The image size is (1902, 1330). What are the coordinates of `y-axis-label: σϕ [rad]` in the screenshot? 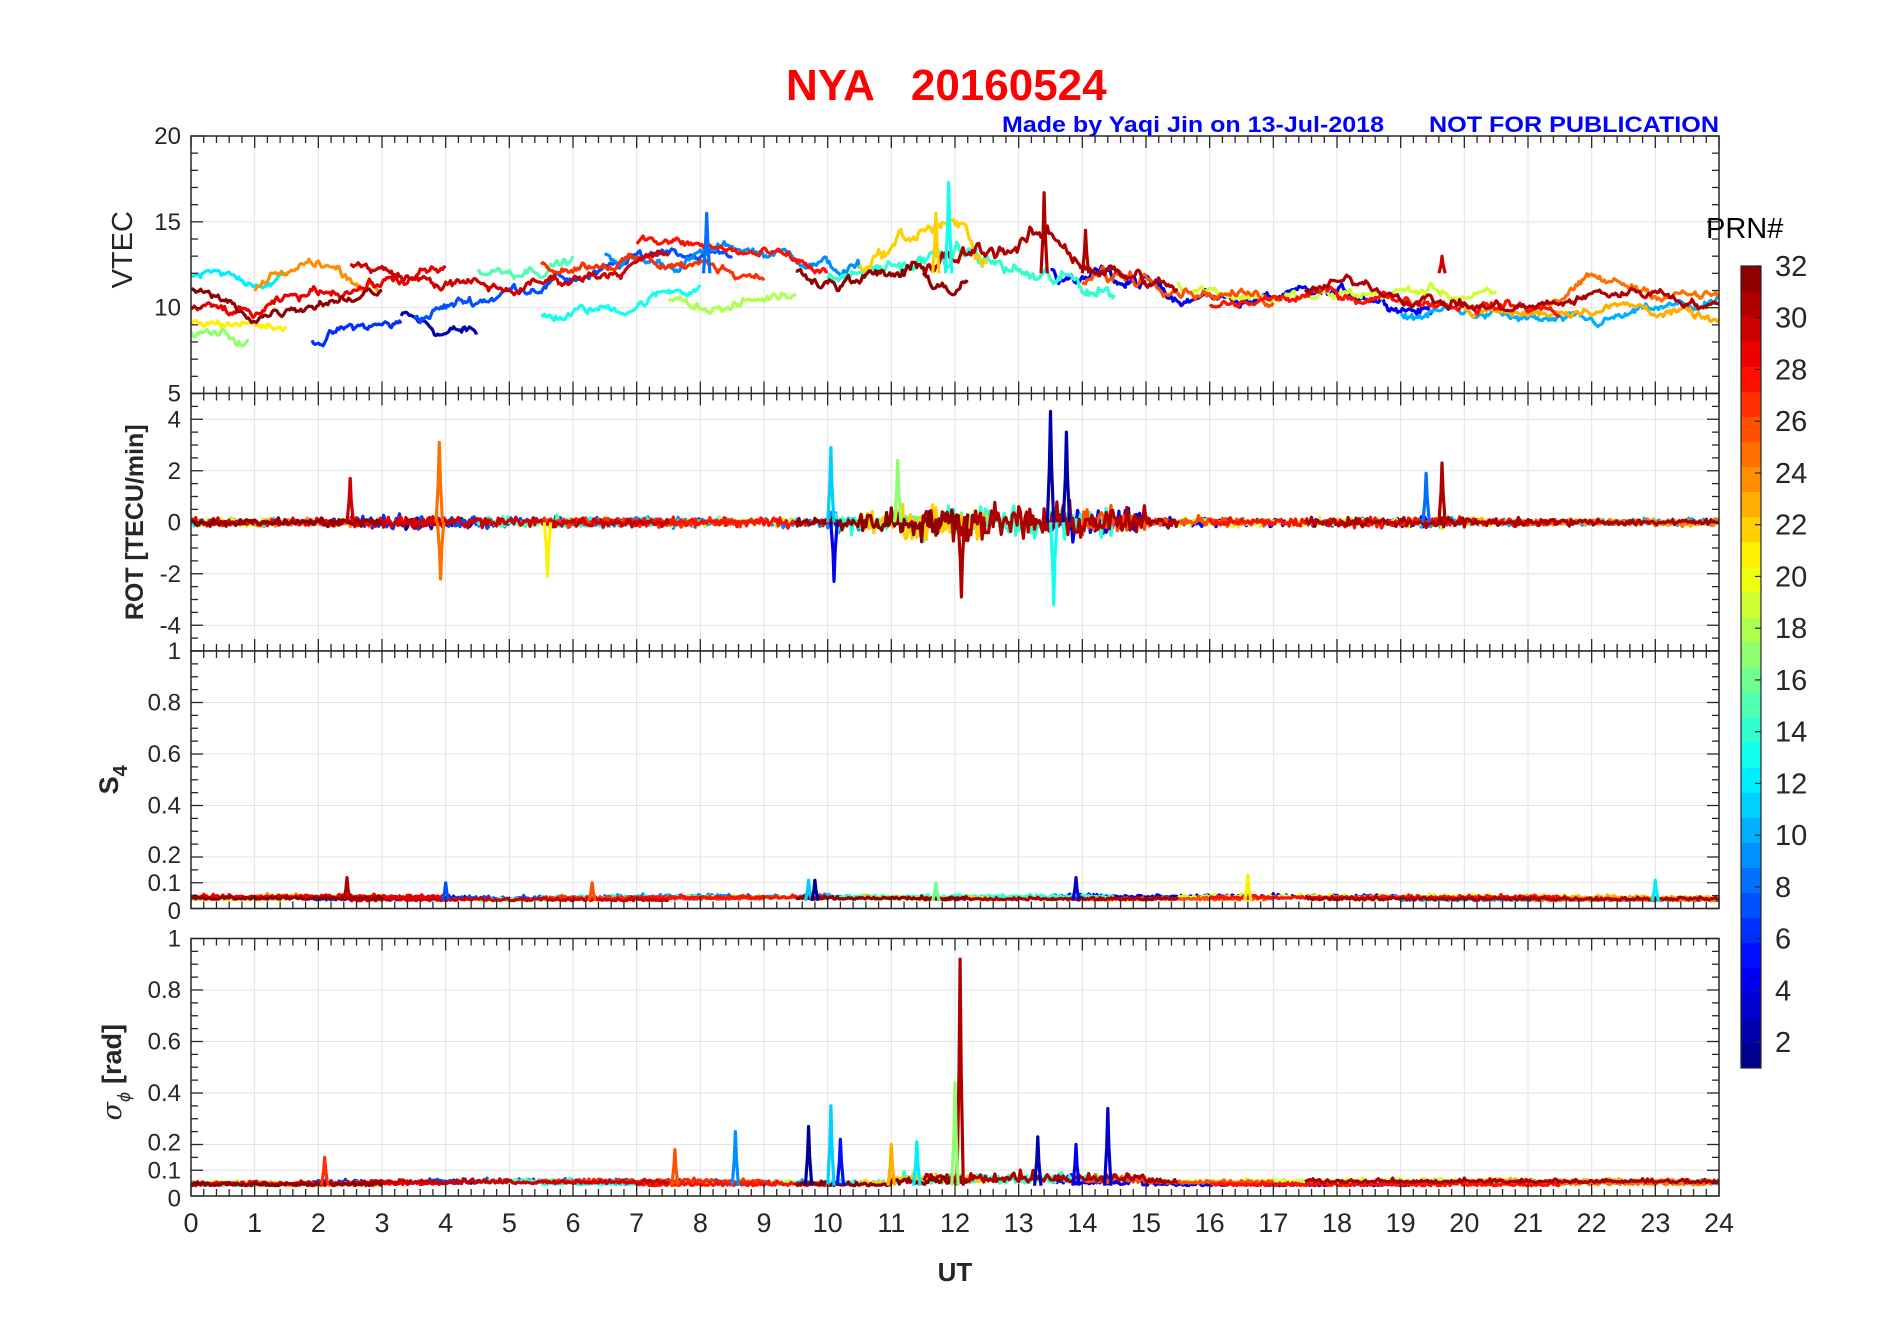 It's located at (115, 1072).